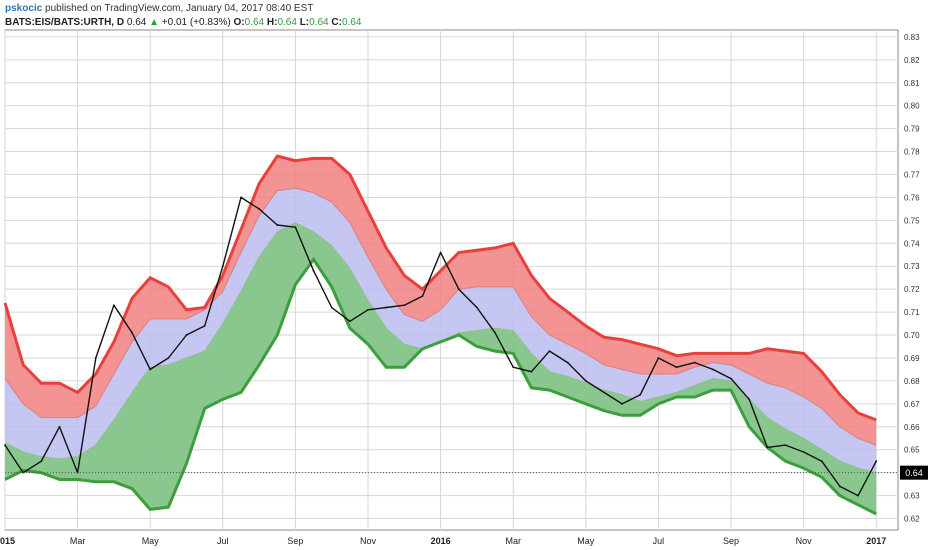 The height and width of the screenshot is (550, 932). What do you see at coordinates (912, 152) in the screenshot?
I see `y-tick-label: 0.78` at bounding box center [912, 152].